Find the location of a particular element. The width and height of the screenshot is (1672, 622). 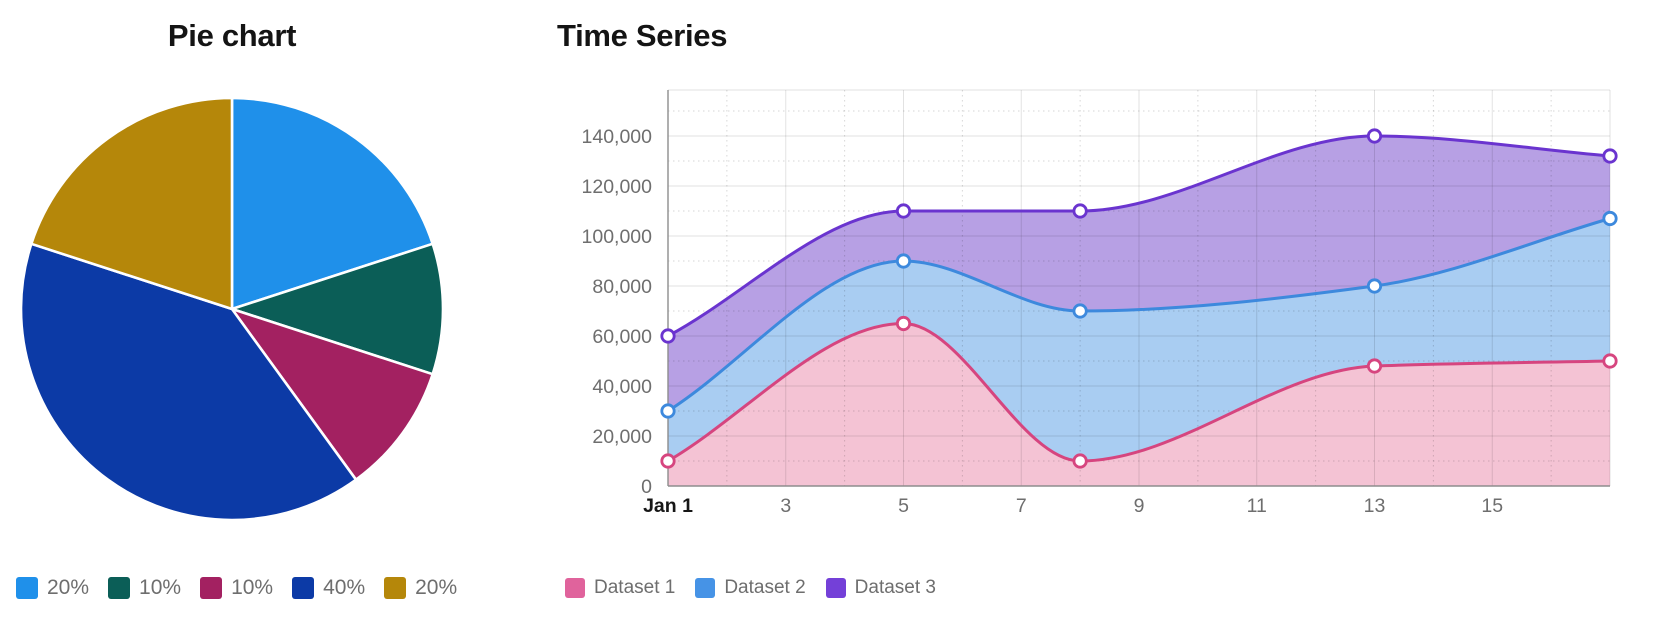

data-point-dataset-3-day17 is located at coordinates (1610, 156).